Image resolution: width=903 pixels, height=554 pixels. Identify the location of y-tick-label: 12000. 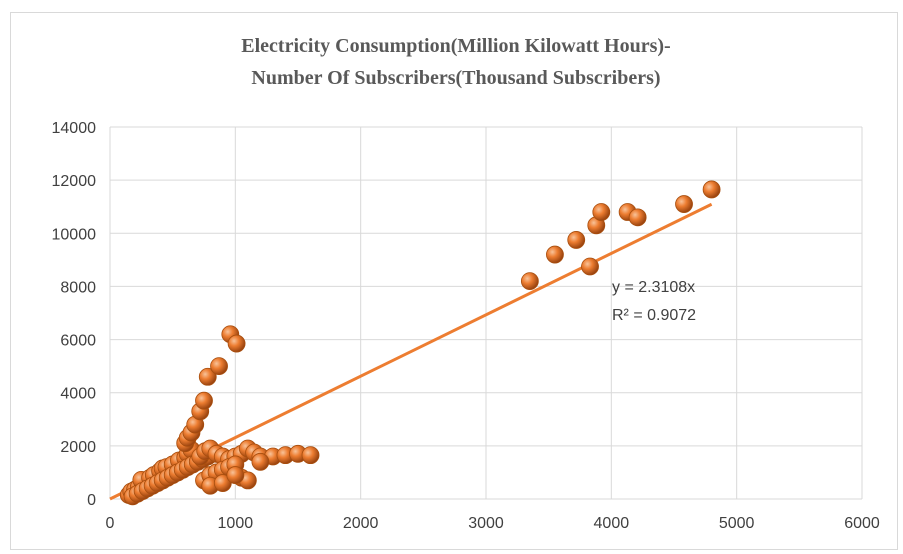
(74, 181).